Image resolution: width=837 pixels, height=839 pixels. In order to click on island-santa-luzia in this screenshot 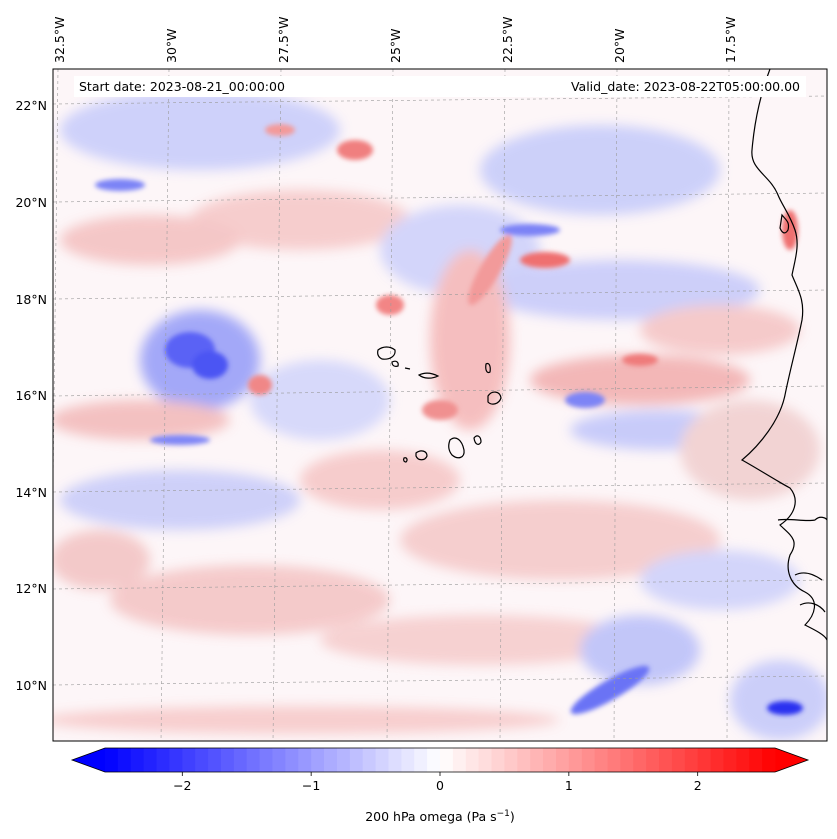, I will do `click(407, 368)`.